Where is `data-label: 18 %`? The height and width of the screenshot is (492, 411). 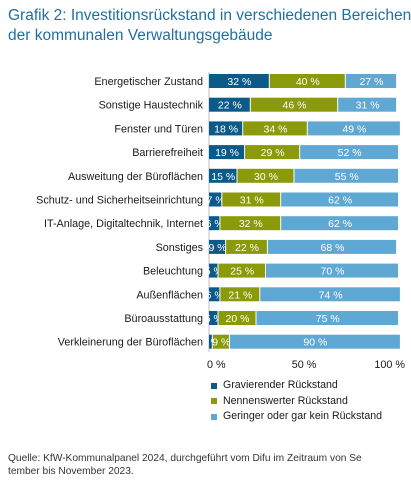
data-label: 18 % is located at coordinates (226, 129).